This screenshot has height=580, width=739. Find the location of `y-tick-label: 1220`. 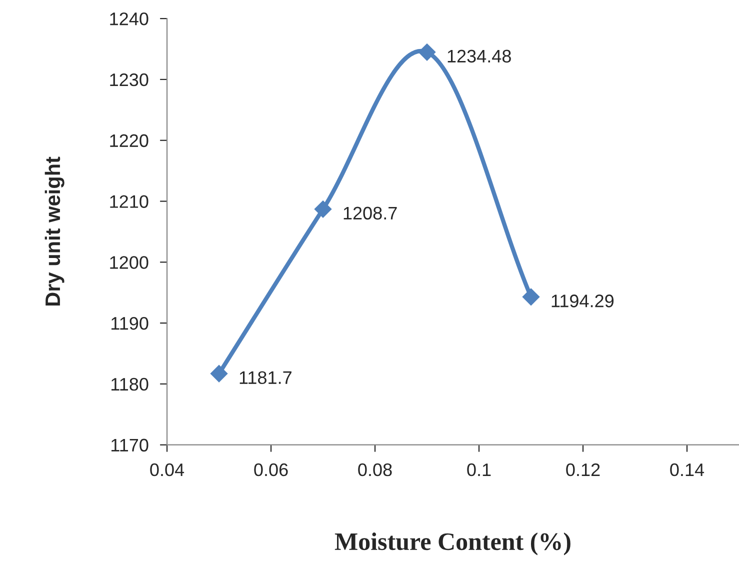

y-tick-label: 1220 is located at coordinates (129, 141).